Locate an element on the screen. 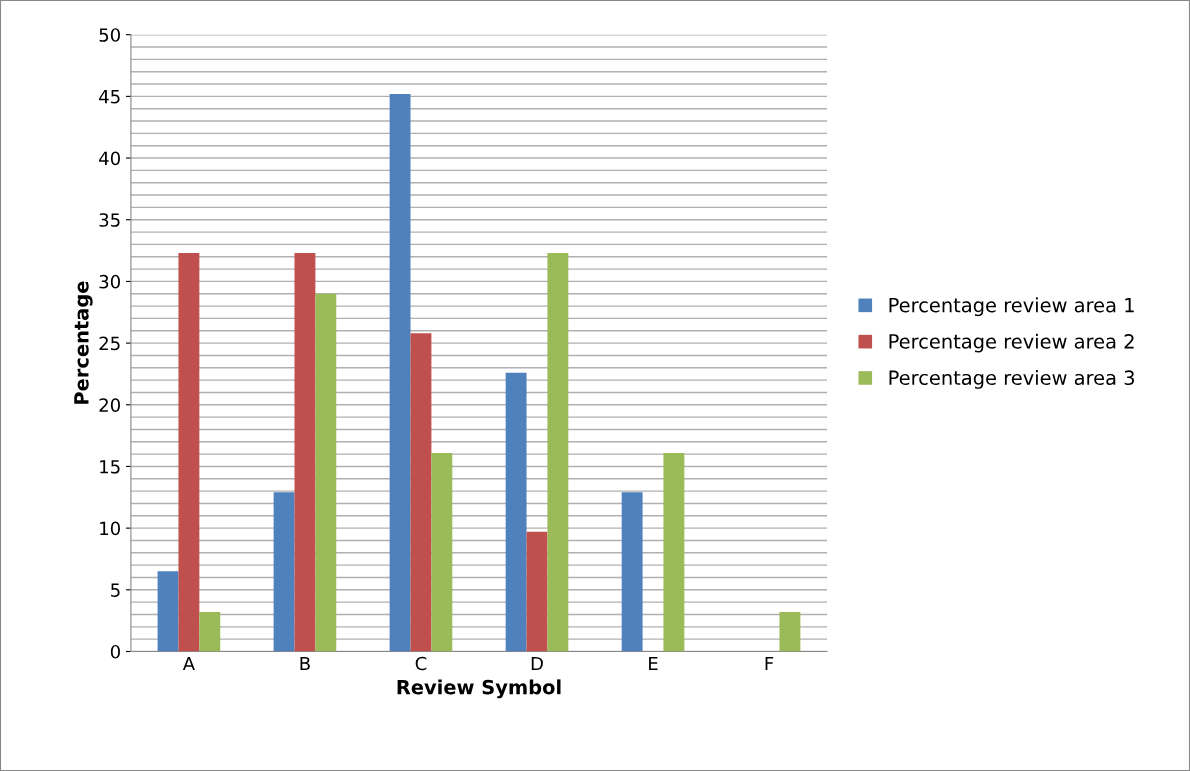  y-tick-label: 30 is located at coordinates (109, 281).